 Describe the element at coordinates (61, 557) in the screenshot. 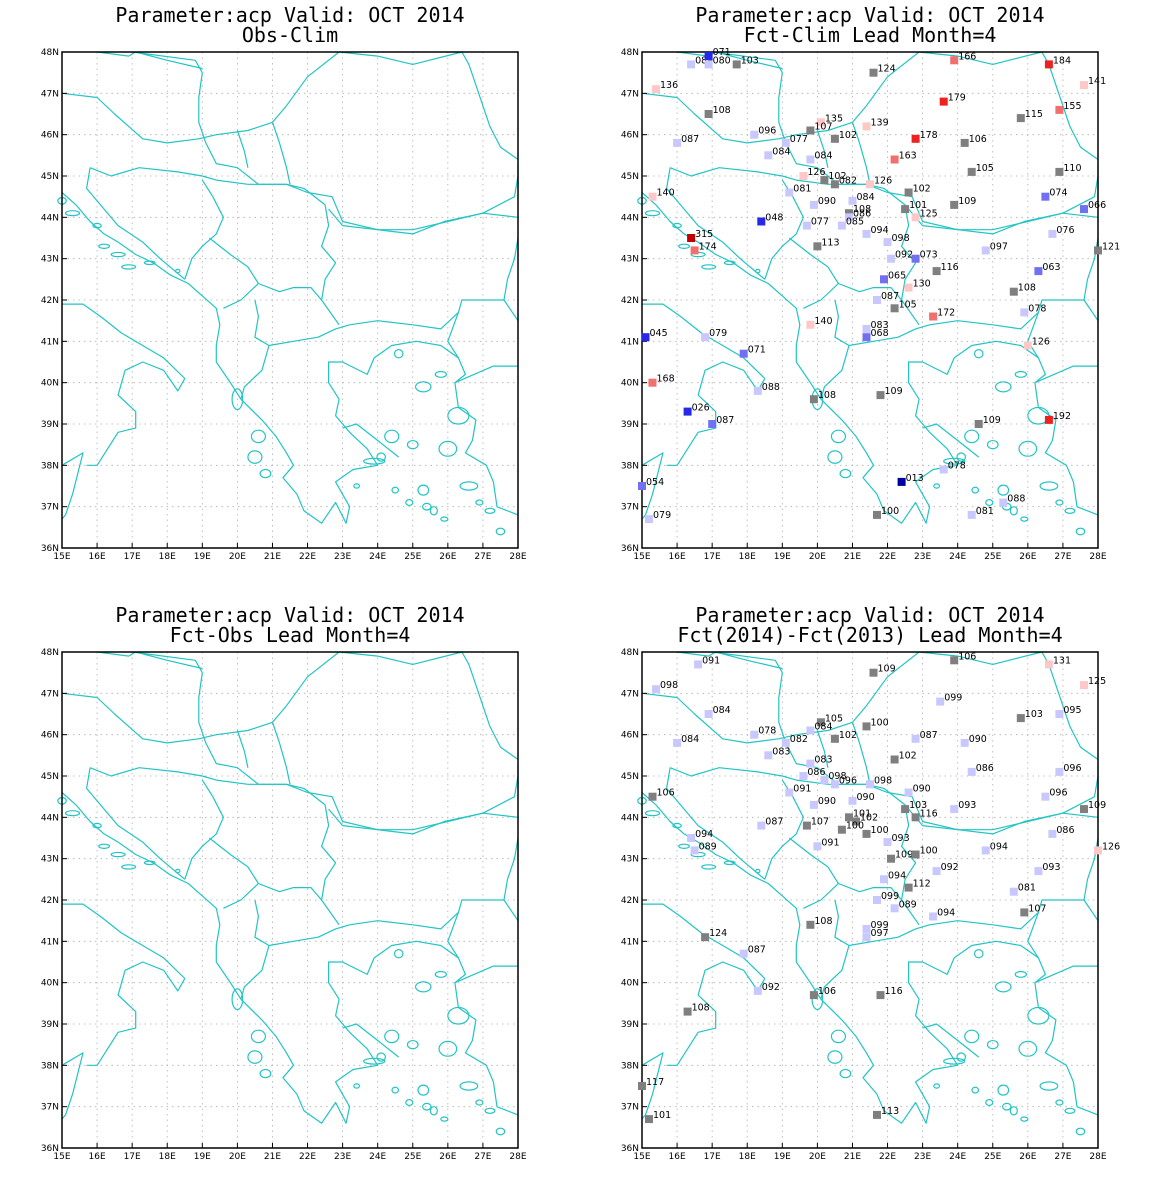

I see `lon-tick-label: 15E` at that location.